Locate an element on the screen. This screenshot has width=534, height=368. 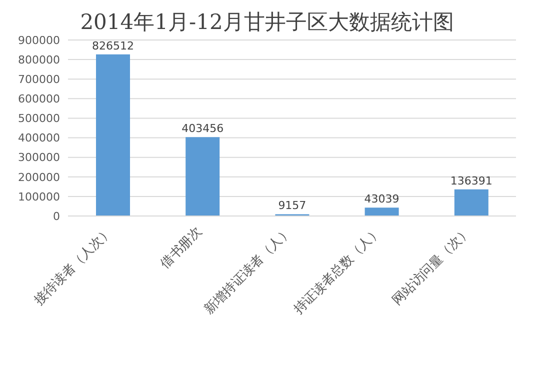
data-label: 136391 is located at coordinates (471, 181).